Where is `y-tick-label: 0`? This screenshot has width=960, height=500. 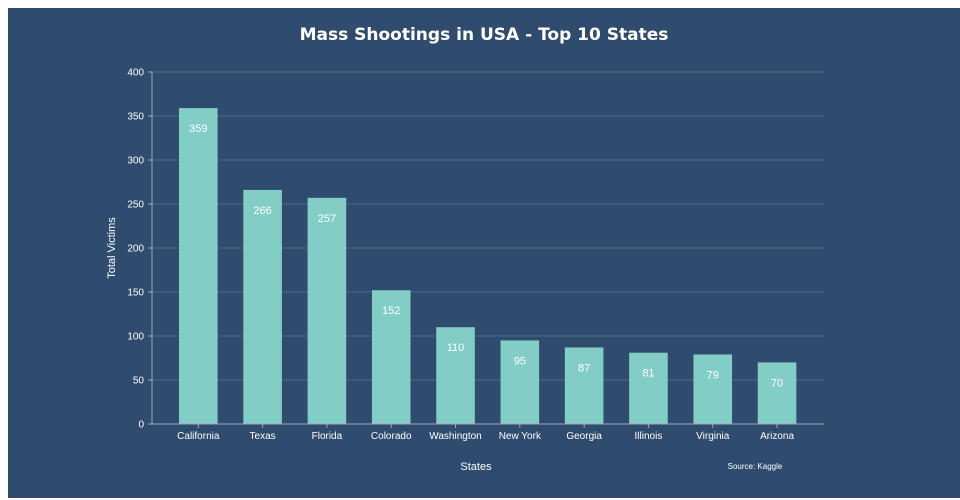
y-tick-label: 0 is located at coordinates (141, 425).